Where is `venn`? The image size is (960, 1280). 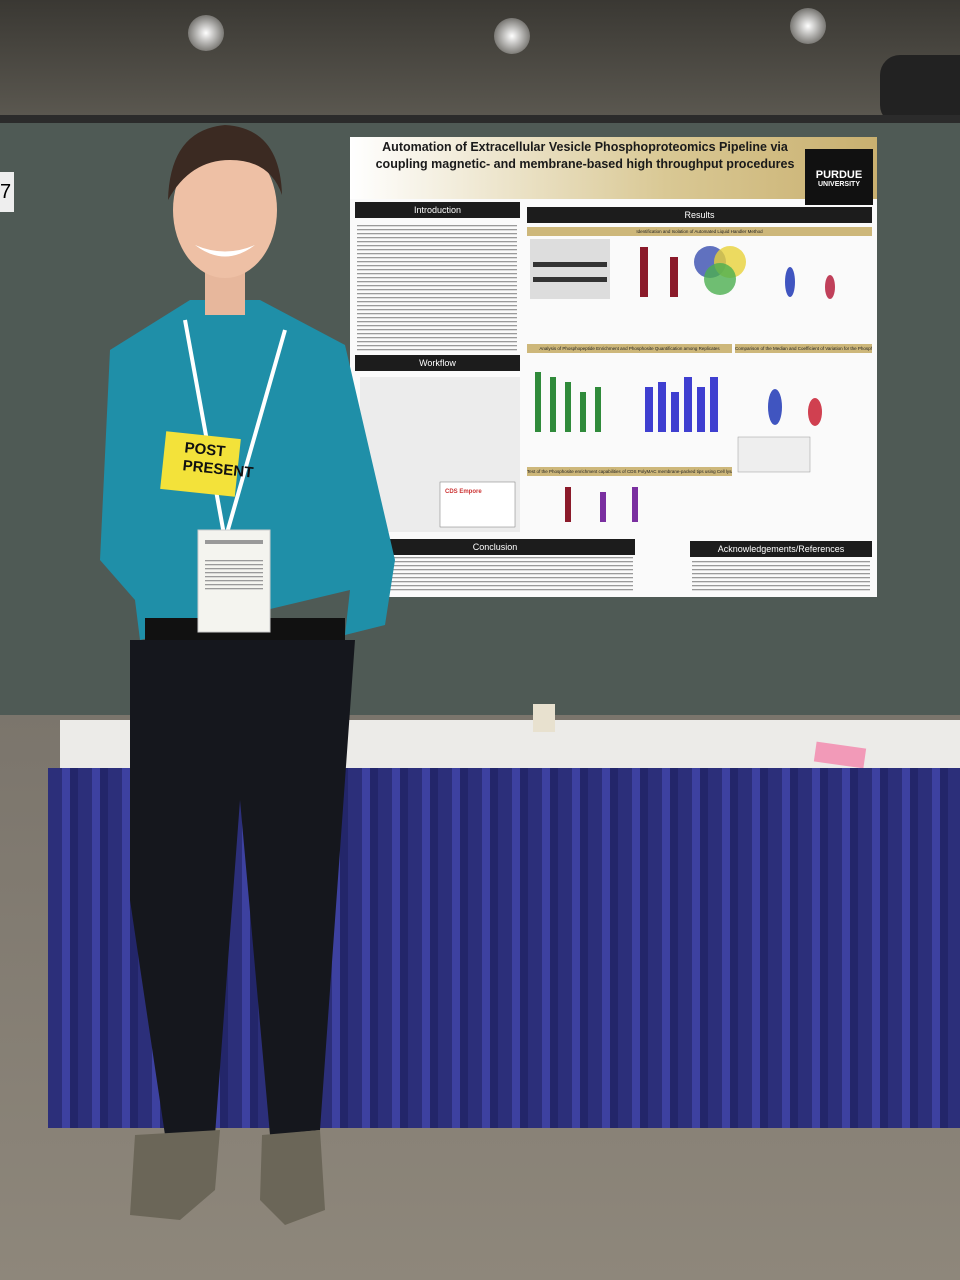
venn is located at coordinates (720, 279).